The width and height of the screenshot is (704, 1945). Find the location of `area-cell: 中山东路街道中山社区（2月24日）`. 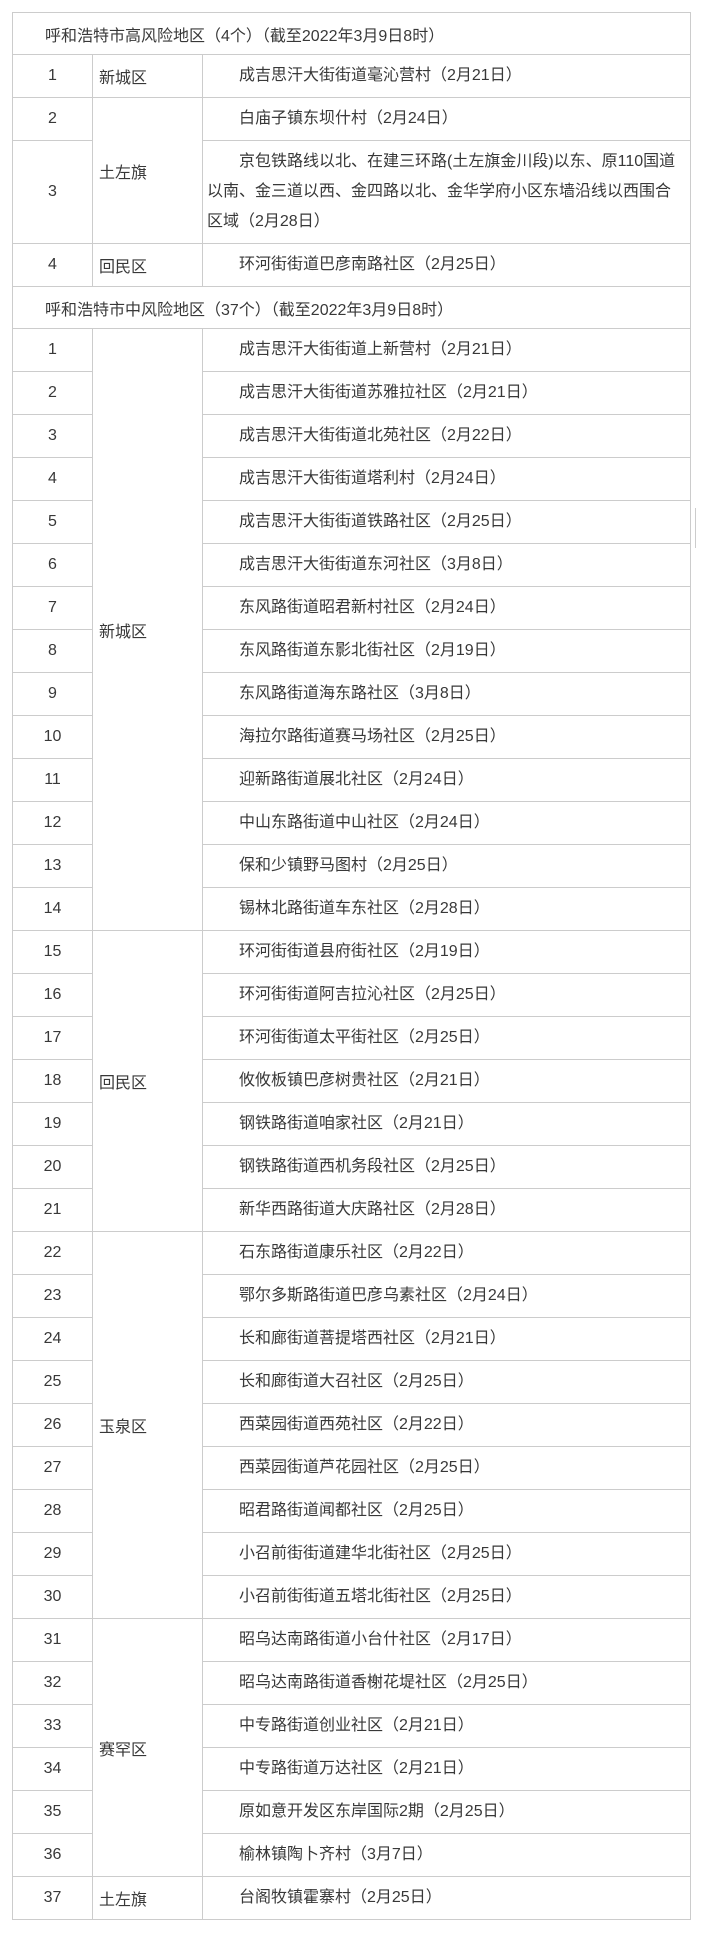

area-cell: 中山东路街道中山社区（2月24日） is located at coordinates (446, 823).